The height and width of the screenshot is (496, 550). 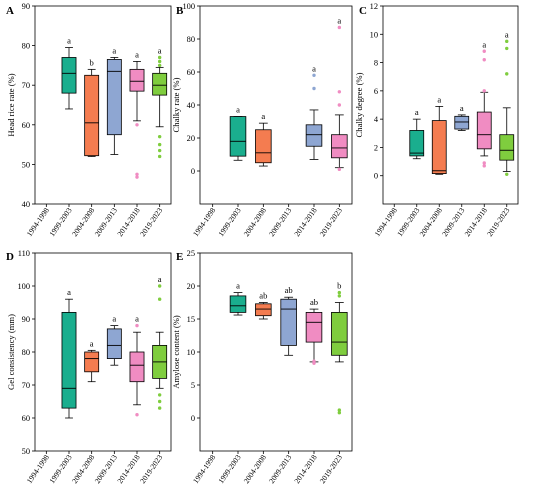 I want to click on y-axis-label: Chalky rate (%), so click(x=176, y=104).